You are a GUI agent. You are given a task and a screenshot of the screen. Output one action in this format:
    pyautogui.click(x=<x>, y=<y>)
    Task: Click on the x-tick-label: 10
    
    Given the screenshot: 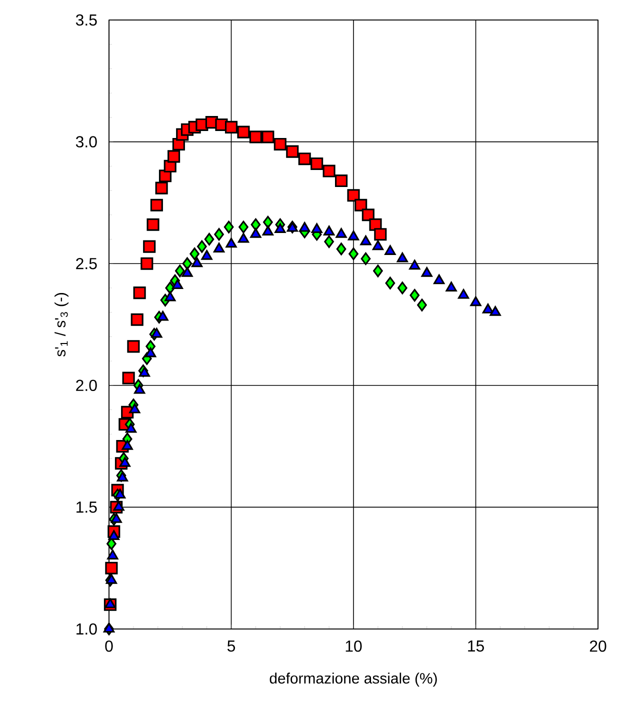 What is the action you would take?
    pyautogui.click(x=354, y=646)
    